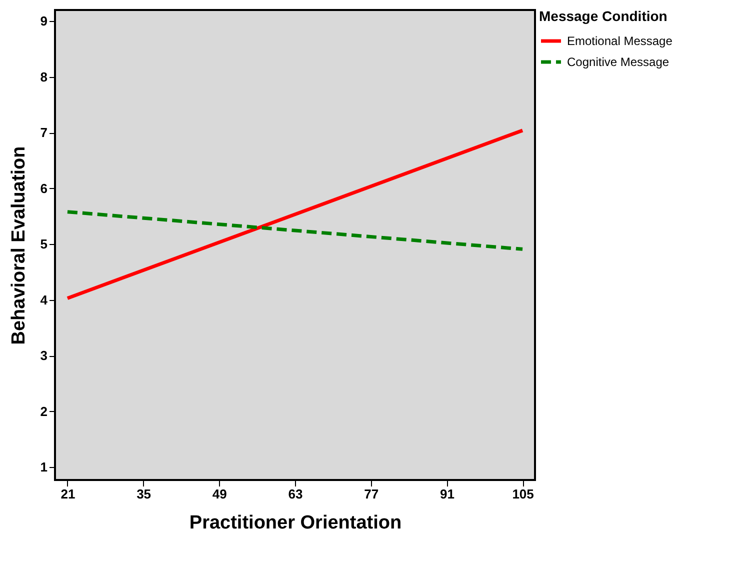 The height and width of the screenshot is (570, 753). Describe the element at coordinates (219, 494) in the screenshot. I see `x-tick-label: 49` at that location.